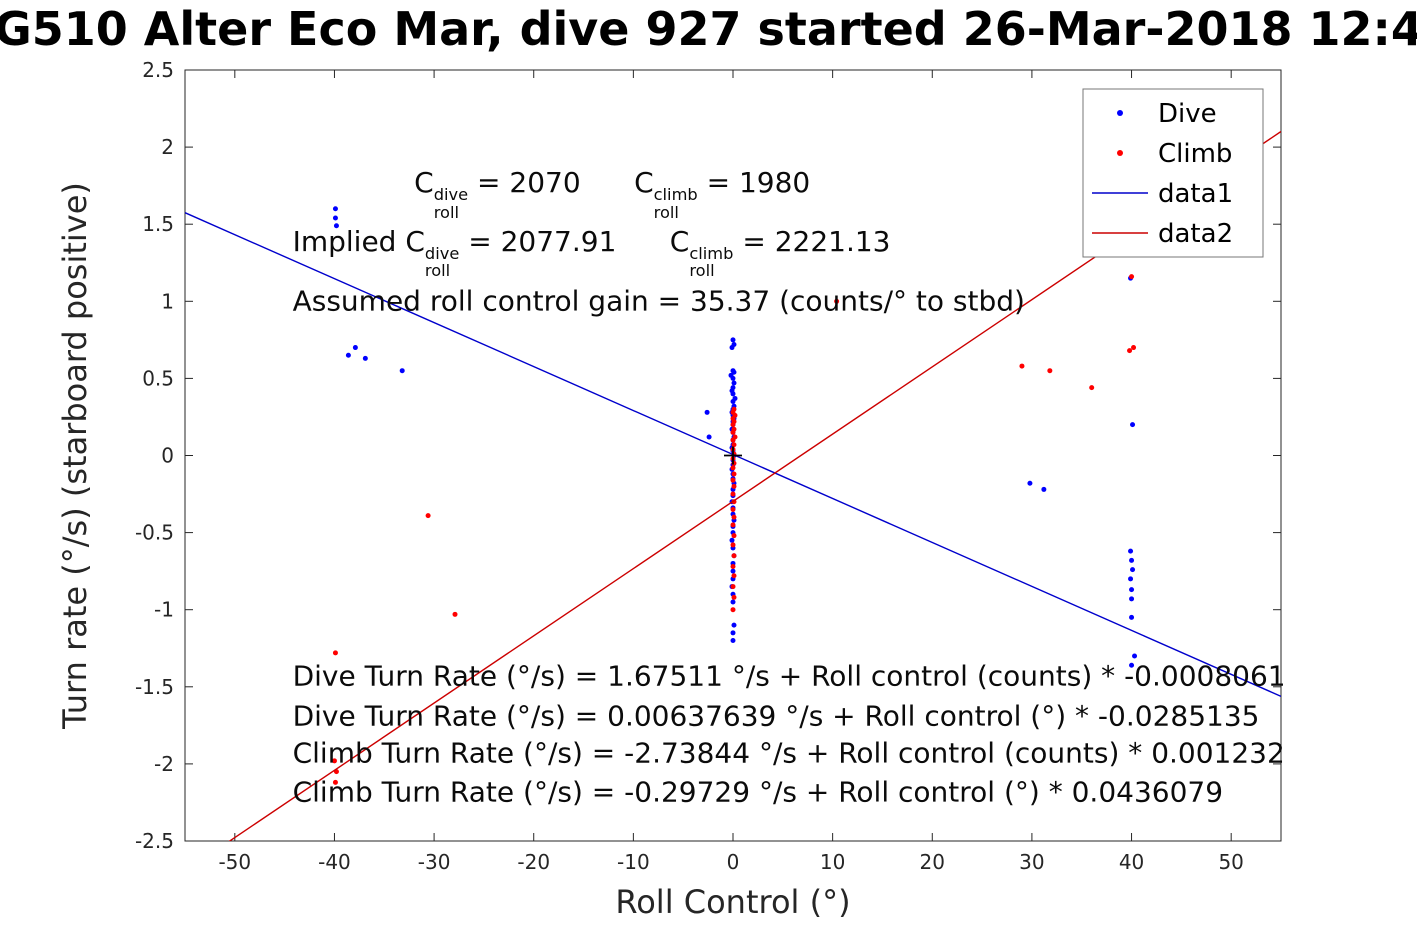 The height and width of the screenshot is (945, 1417). I want to click on legend-entry-climb: Climb, so click(1174, 154).